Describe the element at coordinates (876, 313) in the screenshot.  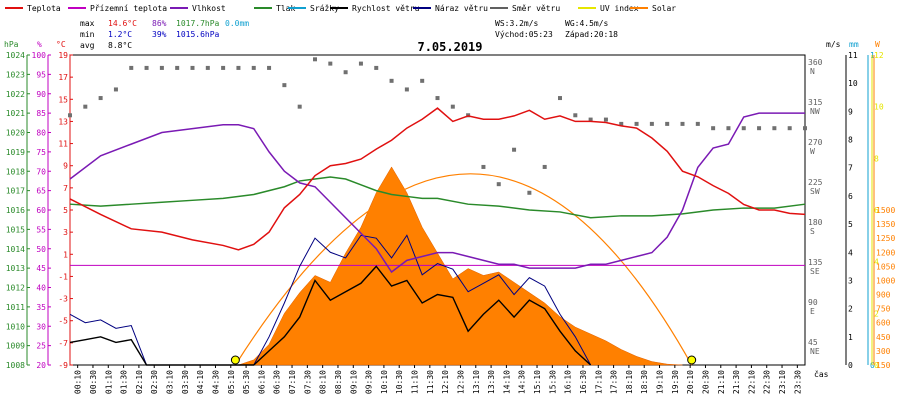
I see `uv-axis-tick-label: 2` at that location.